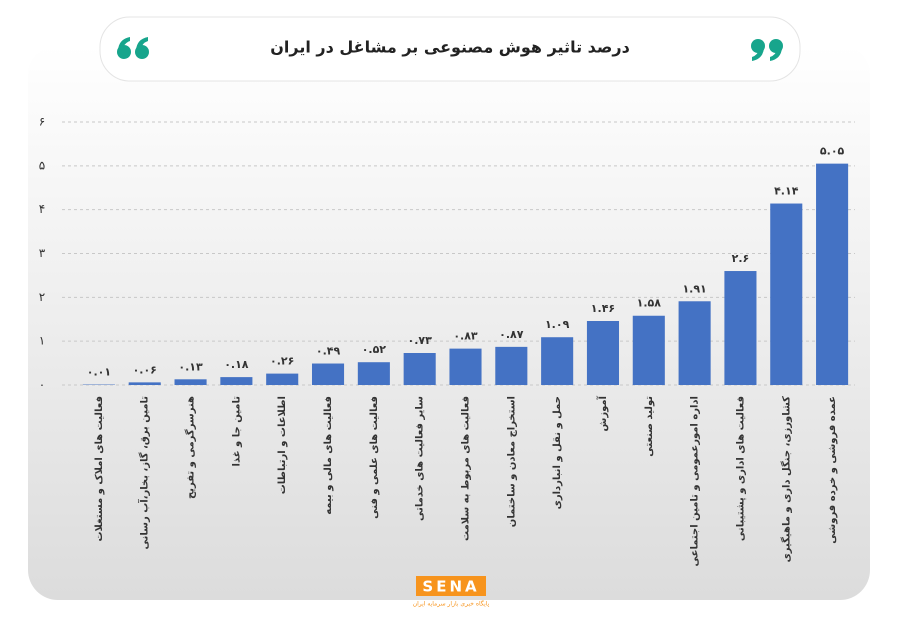 The width and height of the screenshot is (900, 623). Describe the element at coordinates (451, 604) in the screenshot. I see `logo-tagline: پایگاه خبری بازار سرمایه ایران` at that location.